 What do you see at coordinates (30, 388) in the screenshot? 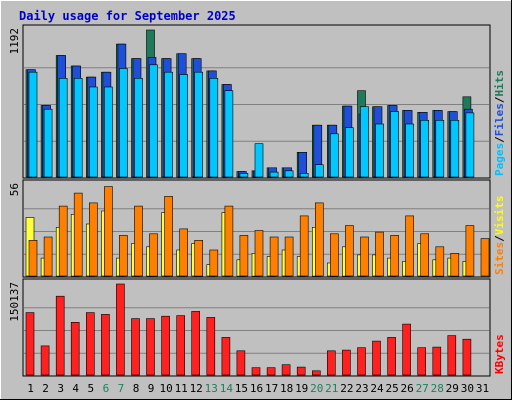
I see `day-label-1: 1` at bounding box center [30, 388].